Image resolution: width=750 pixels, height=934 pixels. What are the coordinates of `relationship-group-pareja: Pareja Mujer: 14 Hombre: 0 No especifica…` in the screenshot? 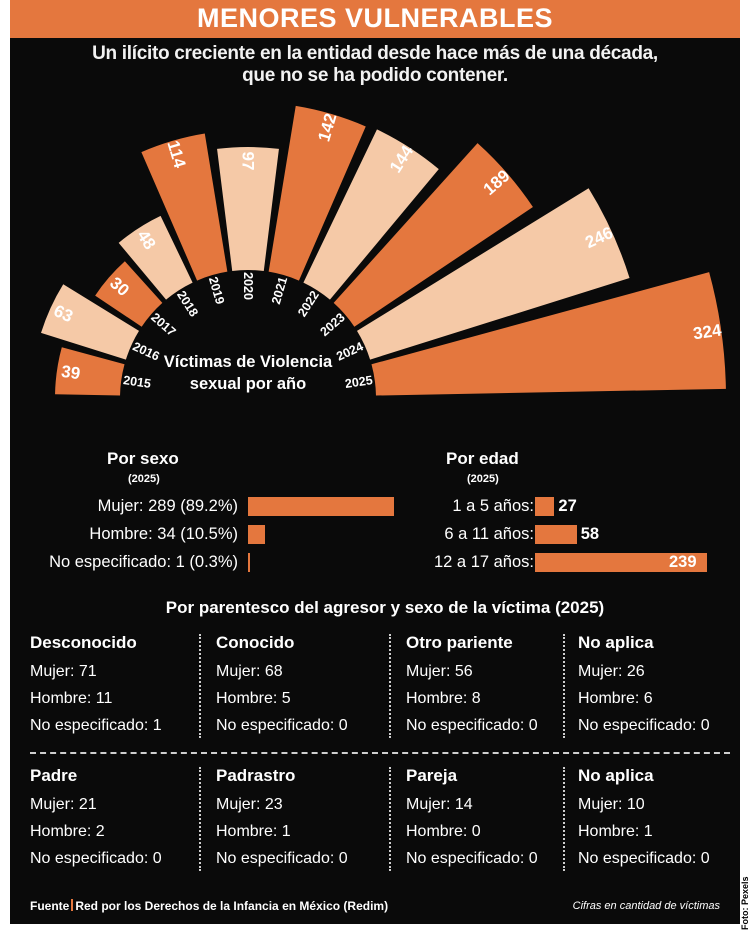 It's located at (491, 819).